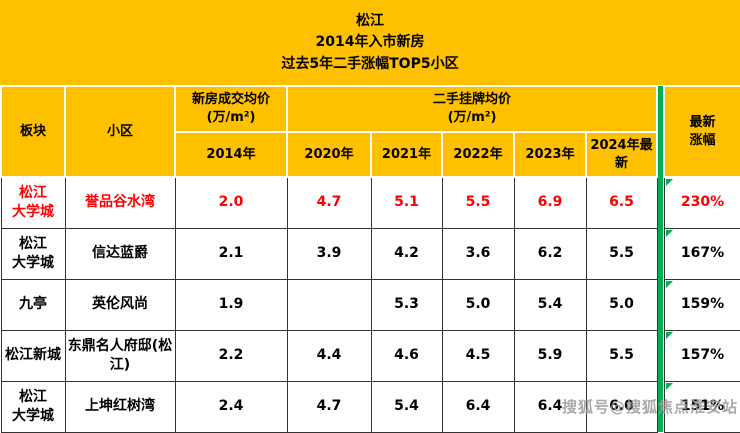 Image resolution: width=740 pixels, height=433 pixels. Describe the element at coordinates (478, 406) in the screenshot. I see `cell-price-2022: 6.4` at that location.